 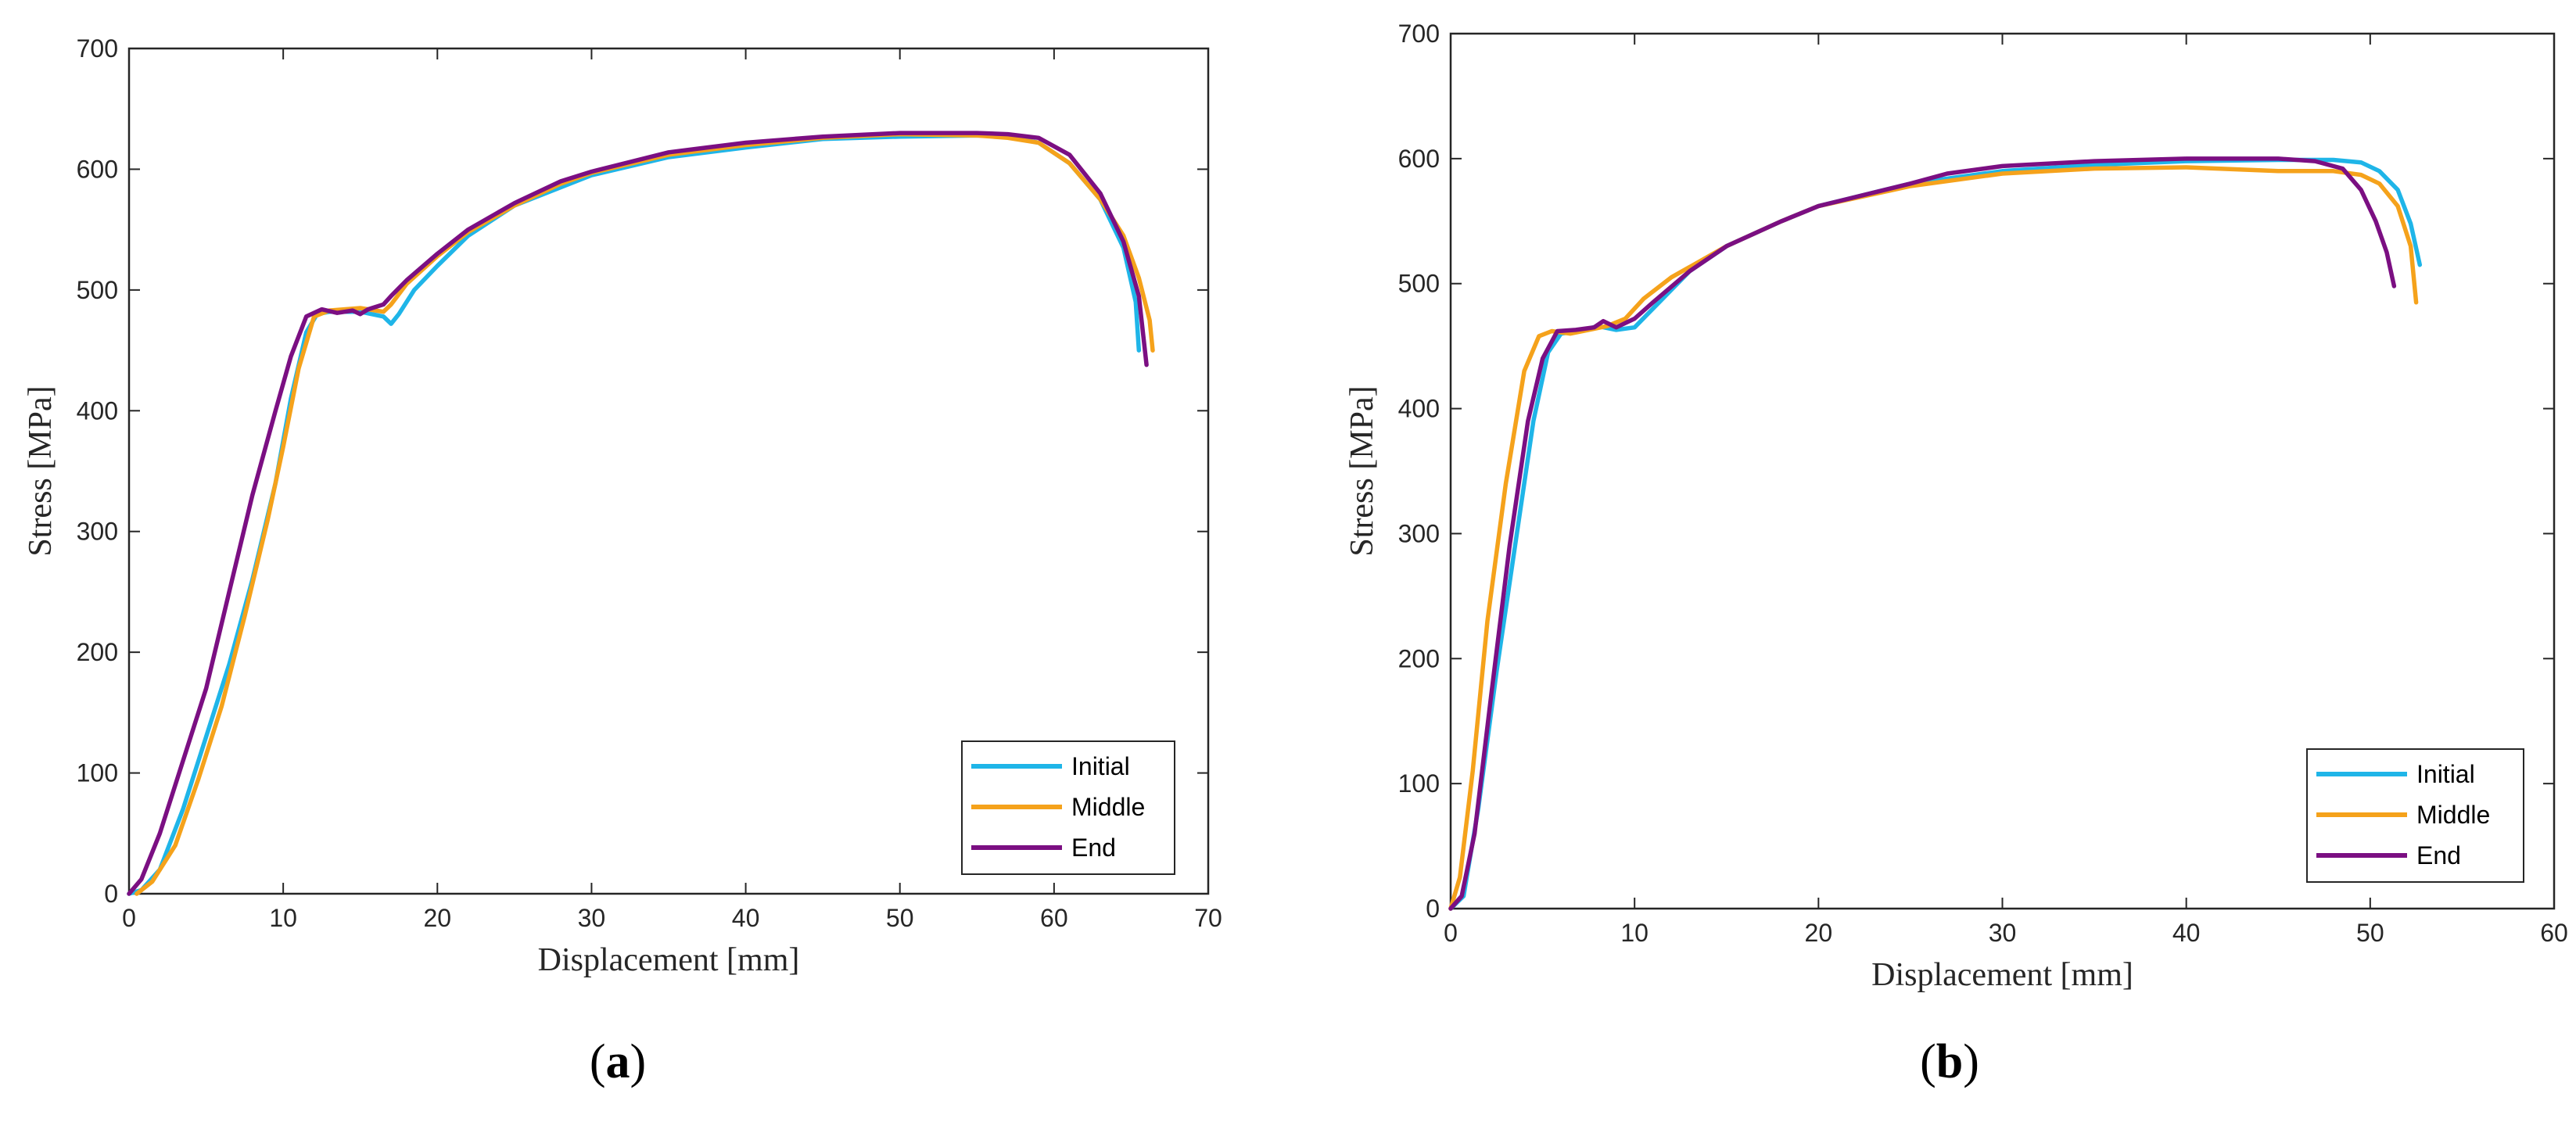 What do you see at coordinates (1208, 918) in the screenshot?
I see `x-tick-label: 70` at bounding box center [1208, 918].